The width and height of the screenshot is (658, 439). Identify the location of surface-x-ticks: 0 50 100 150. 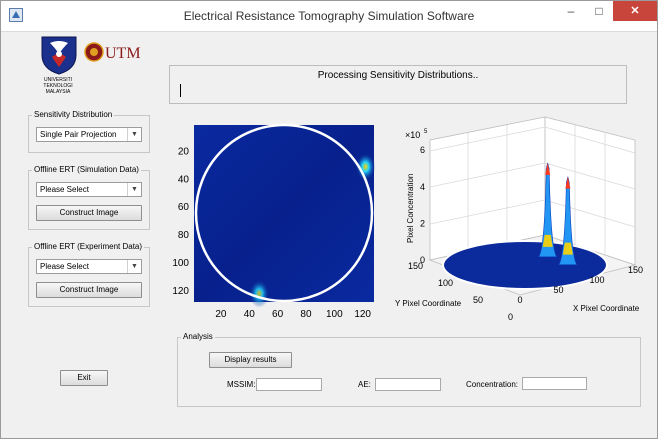
(580, 285).